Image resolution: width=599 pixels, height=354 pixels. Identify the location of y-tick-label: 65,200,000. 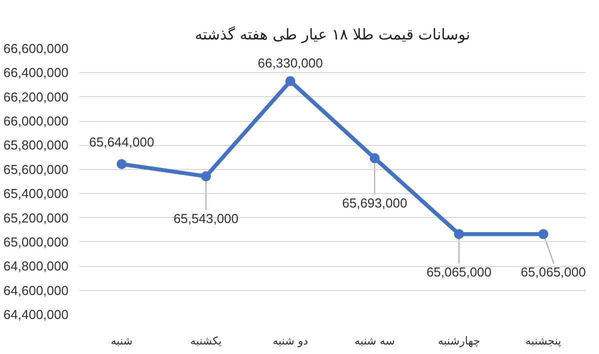
(36, 218).